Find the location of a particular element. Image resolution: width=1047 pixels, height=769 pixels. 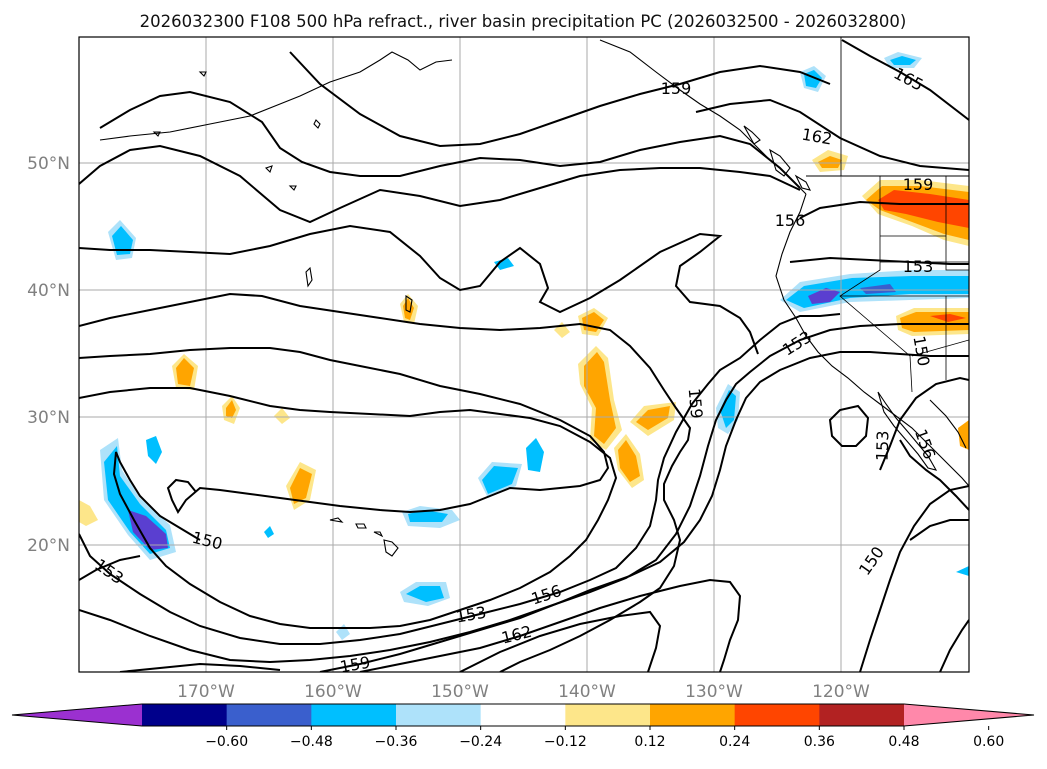

contour-153-bottom-left is located at coordinates (110, 568).